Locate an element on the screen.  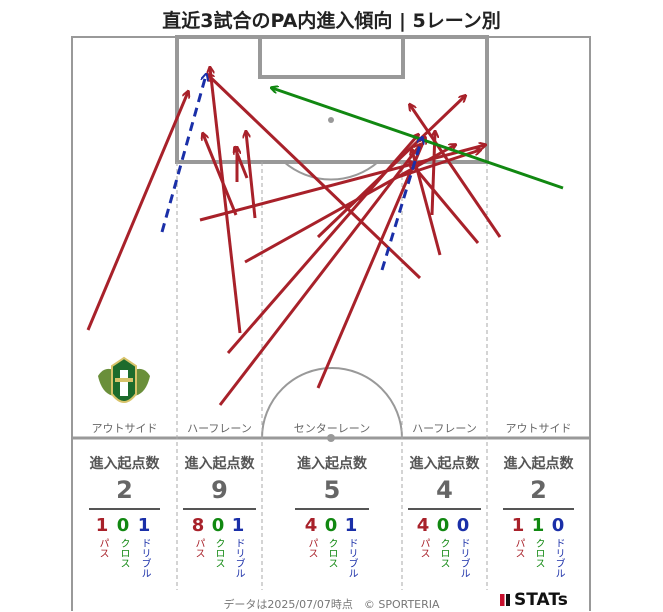
center-circle is located at coordinates (332, 403).